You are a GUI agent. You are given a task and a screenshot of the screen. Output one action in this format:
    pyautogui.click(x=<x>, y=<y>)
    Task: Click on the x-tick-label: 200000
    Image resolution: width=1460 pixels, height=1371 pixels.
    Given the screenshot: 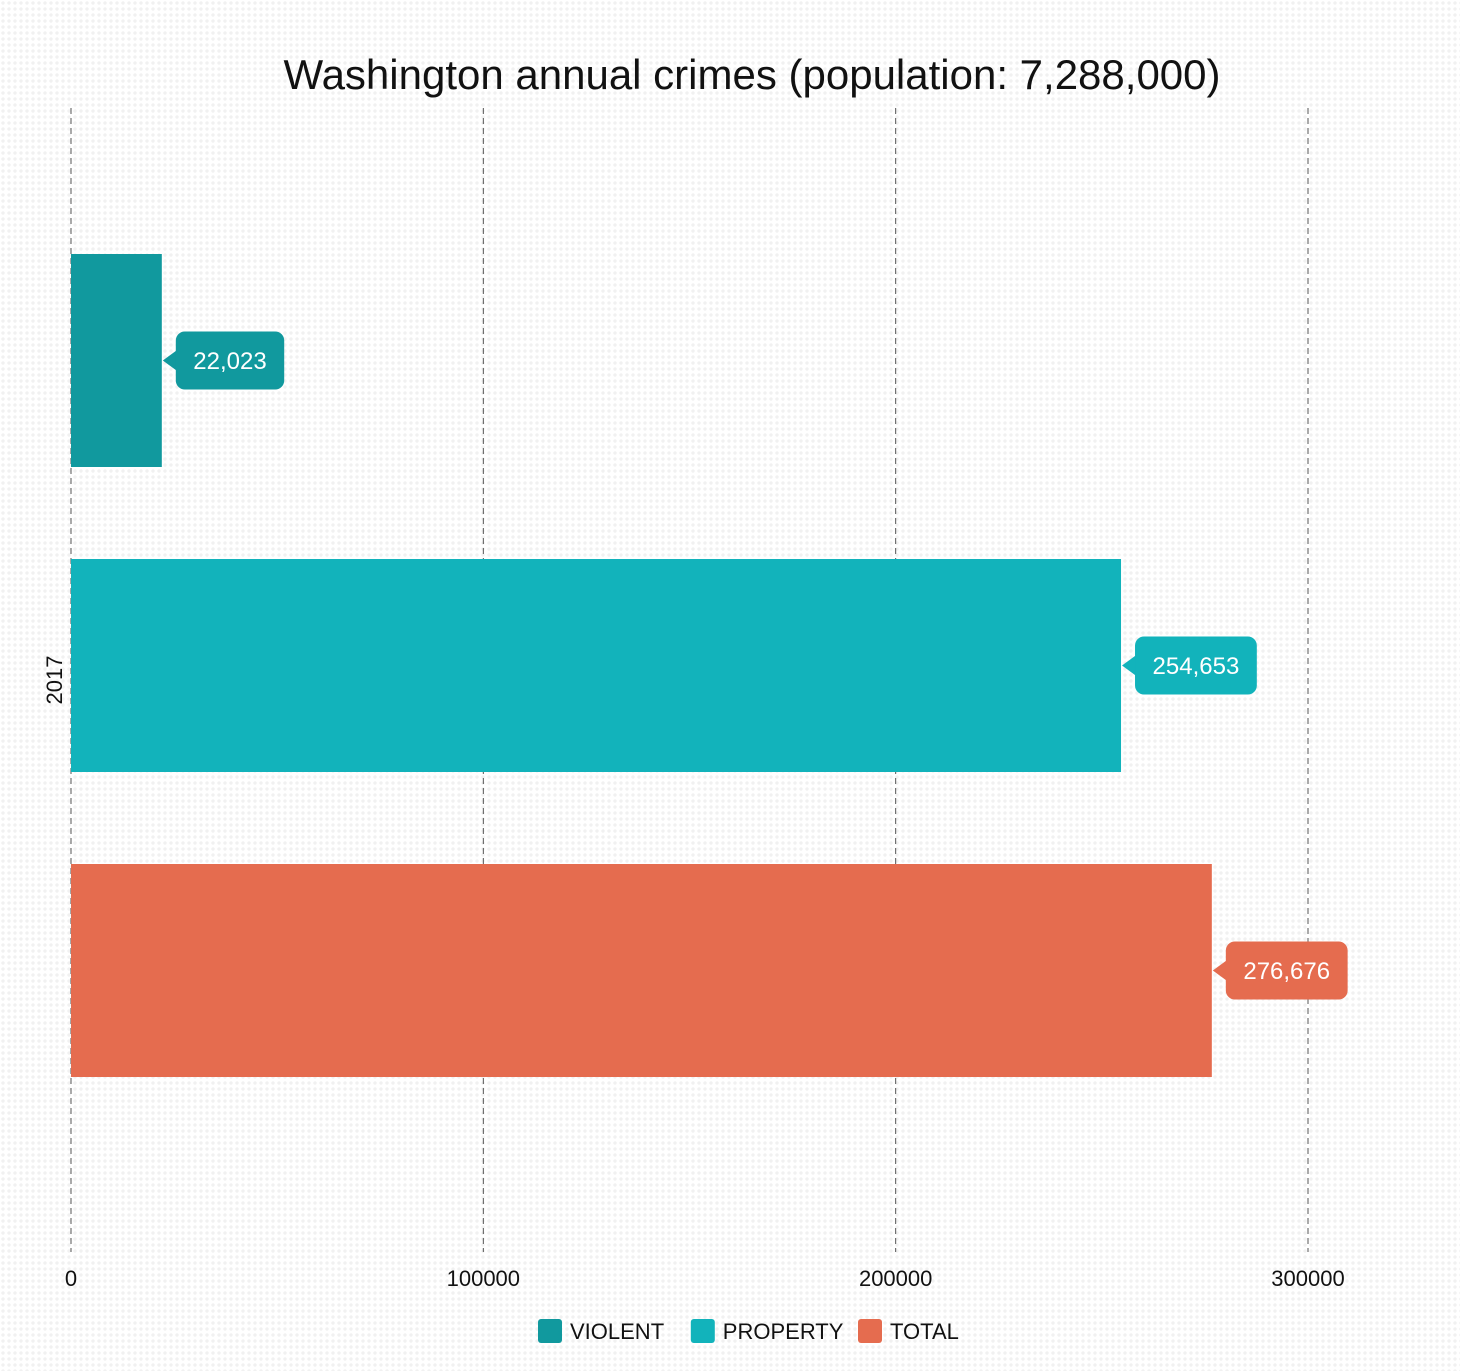 What is the action you would take?
    pyautogui.click(x=895, y=1278)
    